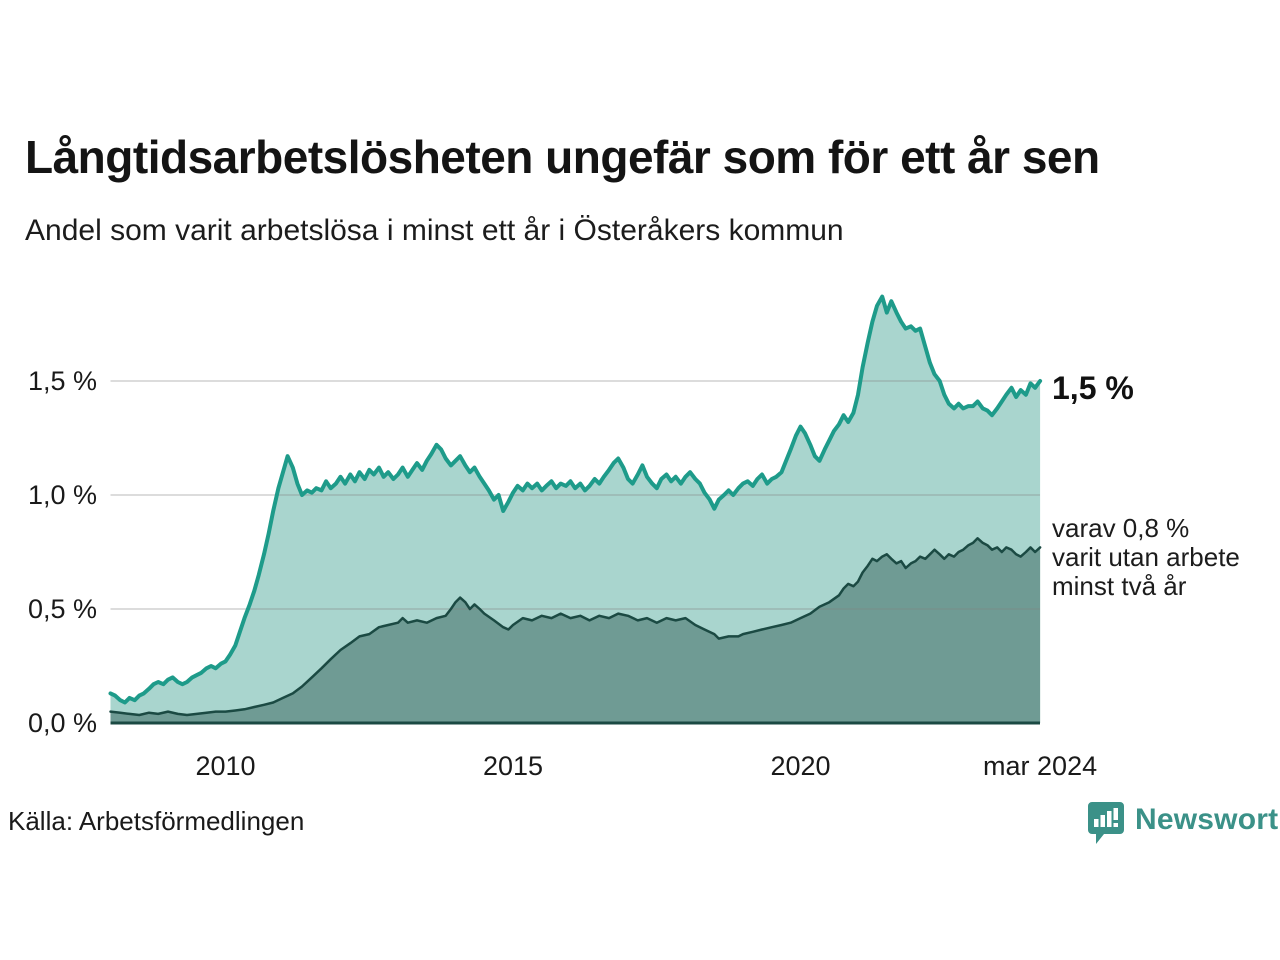 This screenshot has width=1280, height=960. What do you see at coordinates (156, 821) in the screenshot?
I see `source-note: Källa: Arbetsförmedlingen` at bounding box center [156, 821].